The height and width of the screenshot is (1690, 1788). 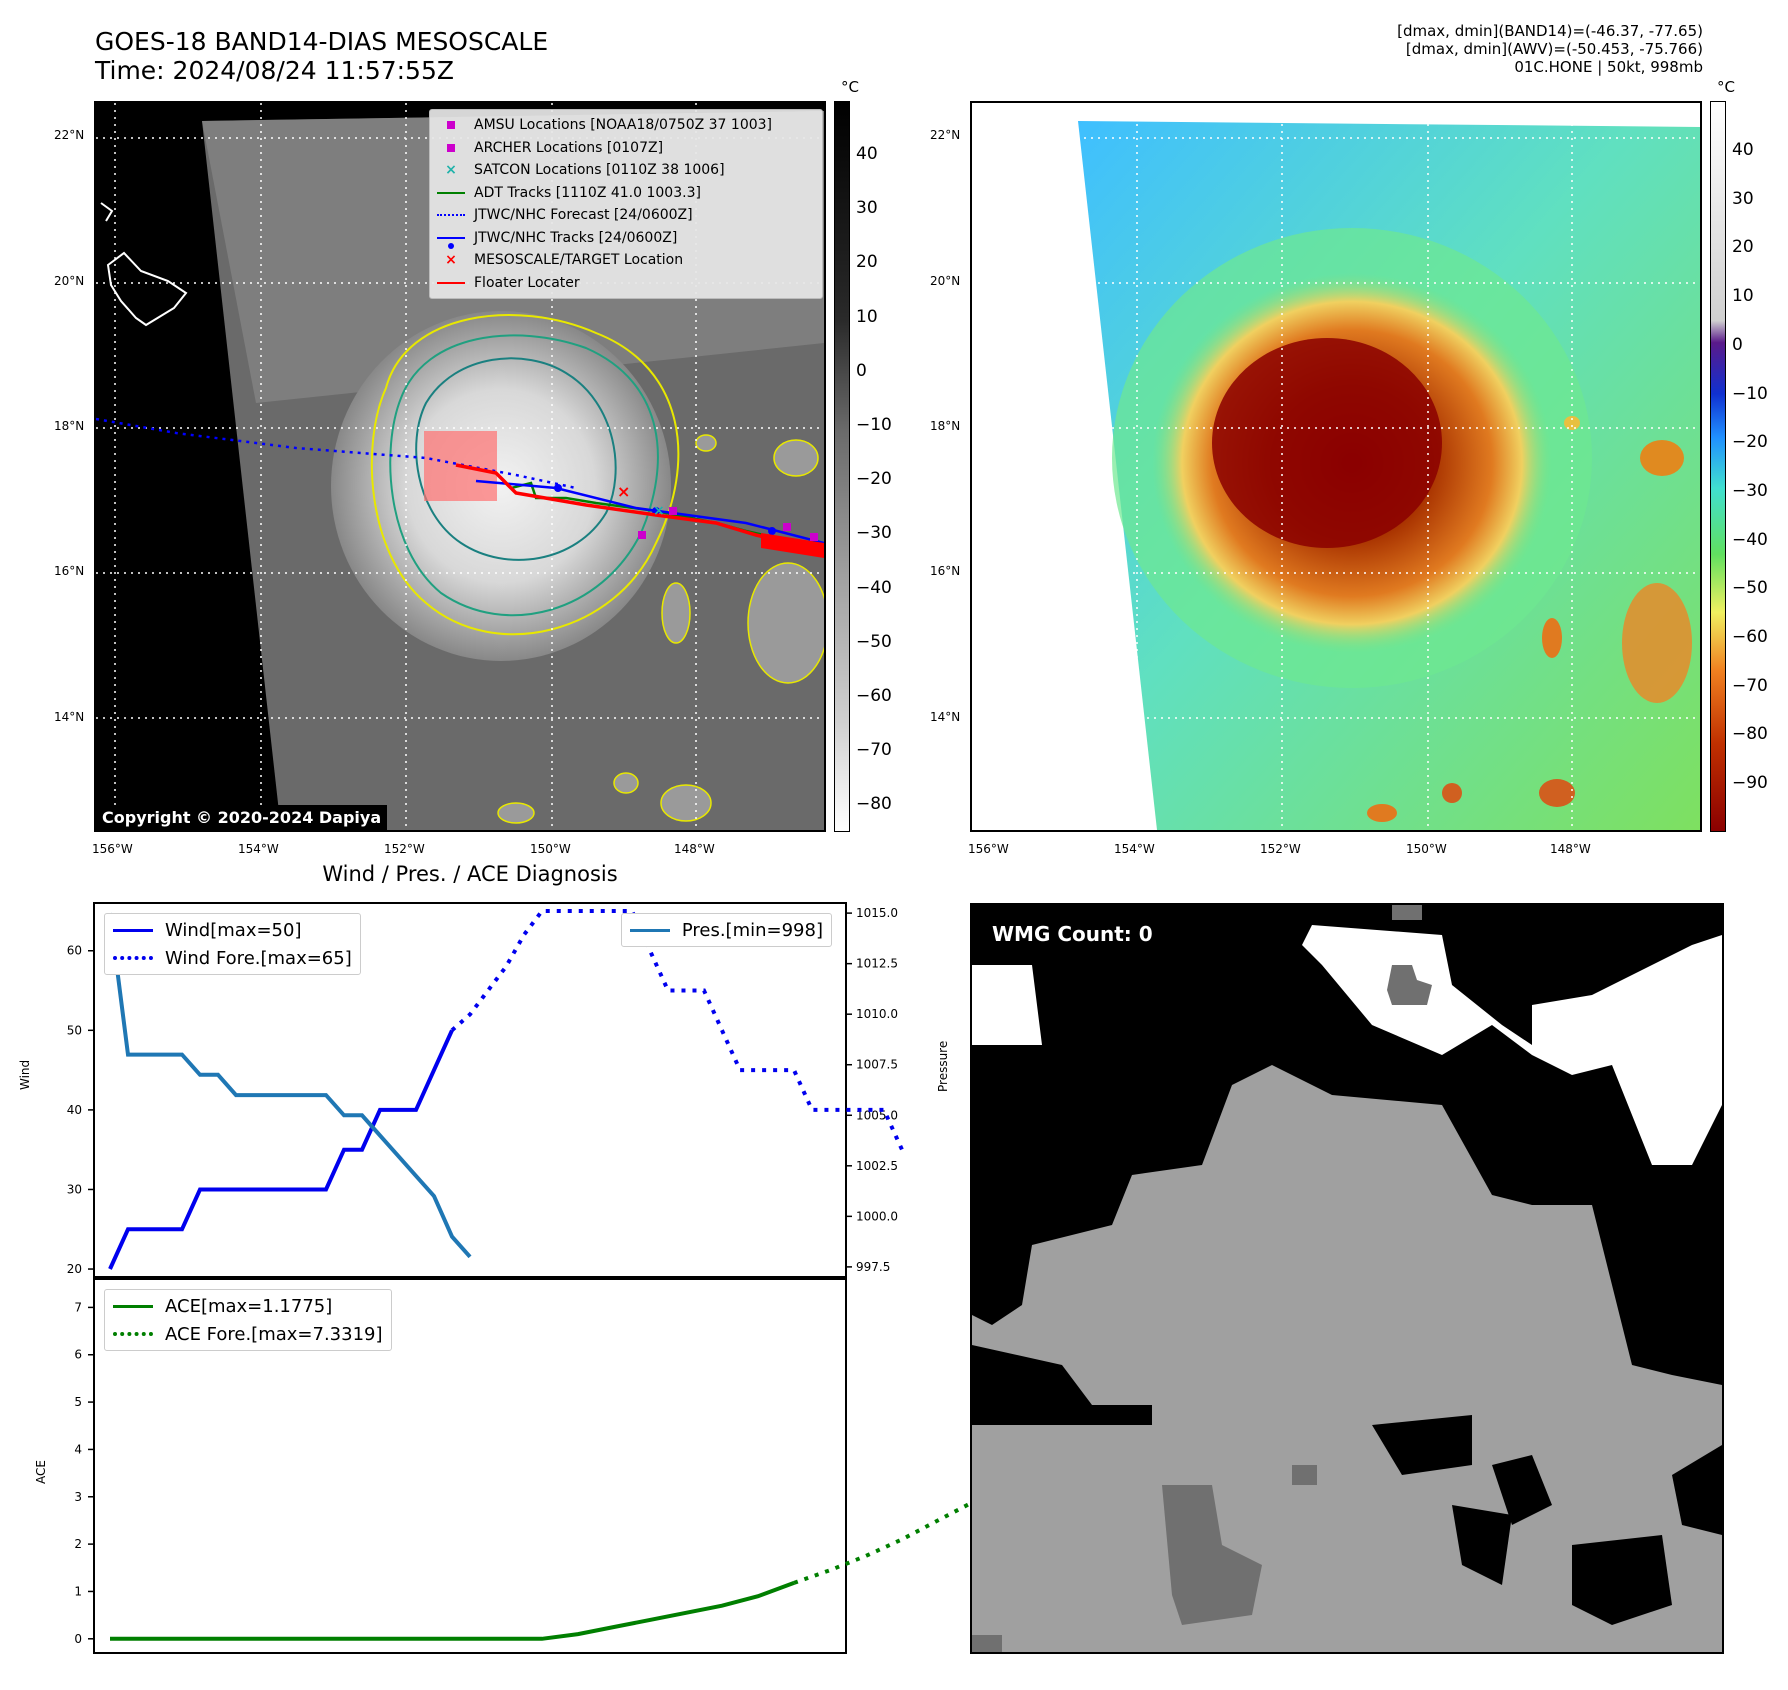 What do you see at coordinates (1750, 637) in the screenshot?
I see `colorbar-tick-label: −60` at bounding box center [1750, 637].